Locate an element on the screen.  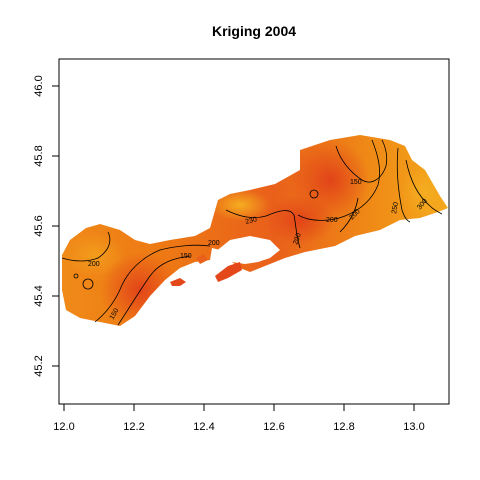
y-tick-labels: 45.2 45.4 45.6 45.8 46.0 is located at coordinates (39, 225).